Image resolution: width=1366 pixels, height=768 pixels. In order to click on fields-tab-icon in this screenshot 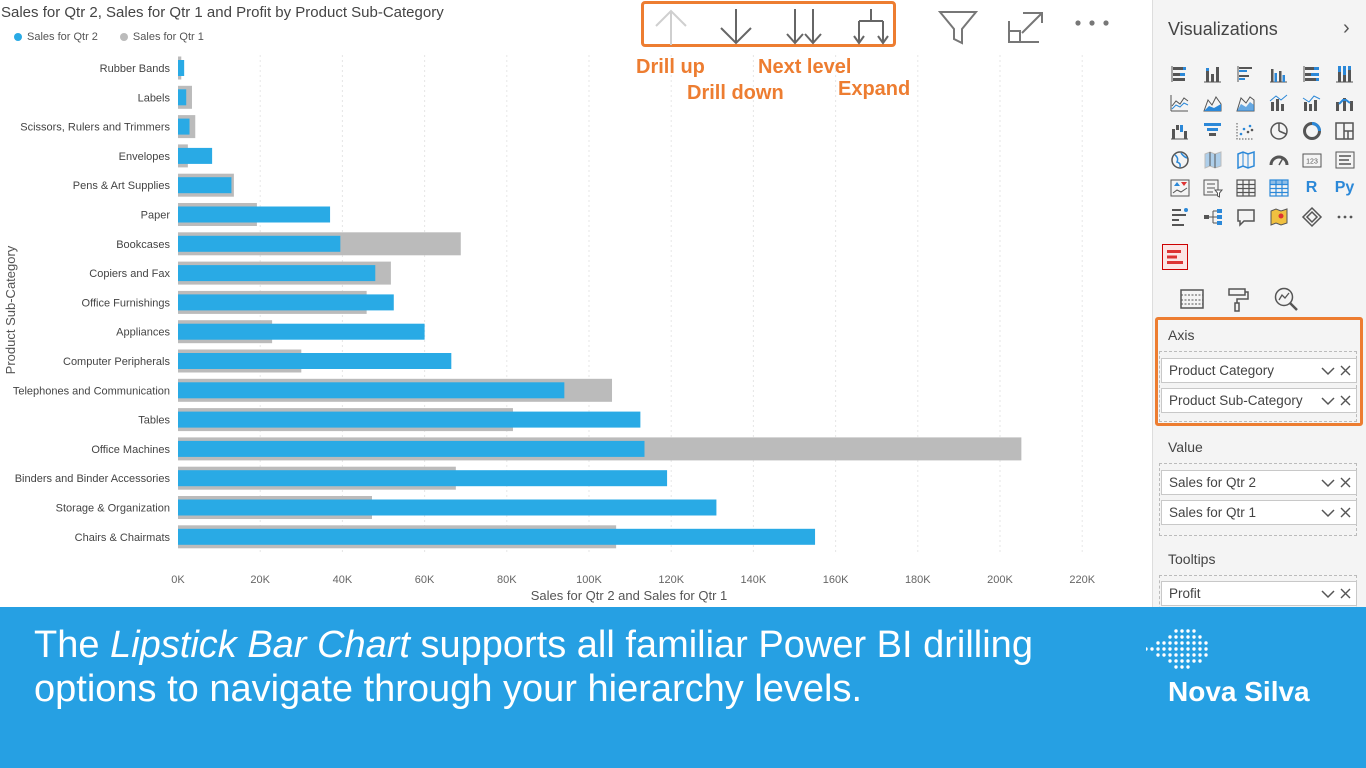, I will do `click(1192, 299)`.